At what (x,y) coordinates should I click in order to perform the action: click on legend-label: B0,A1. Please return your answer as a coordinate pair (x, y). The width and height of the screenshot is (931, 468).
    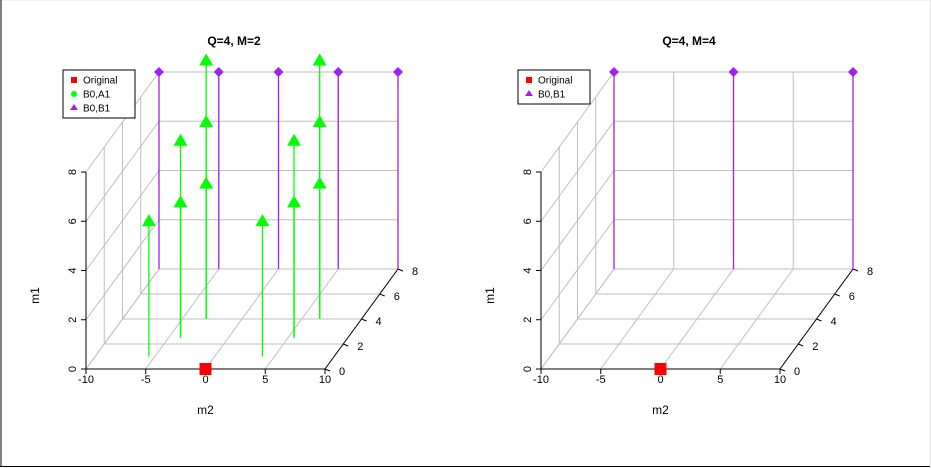
    Looking at the image, I should click on (97, 95).